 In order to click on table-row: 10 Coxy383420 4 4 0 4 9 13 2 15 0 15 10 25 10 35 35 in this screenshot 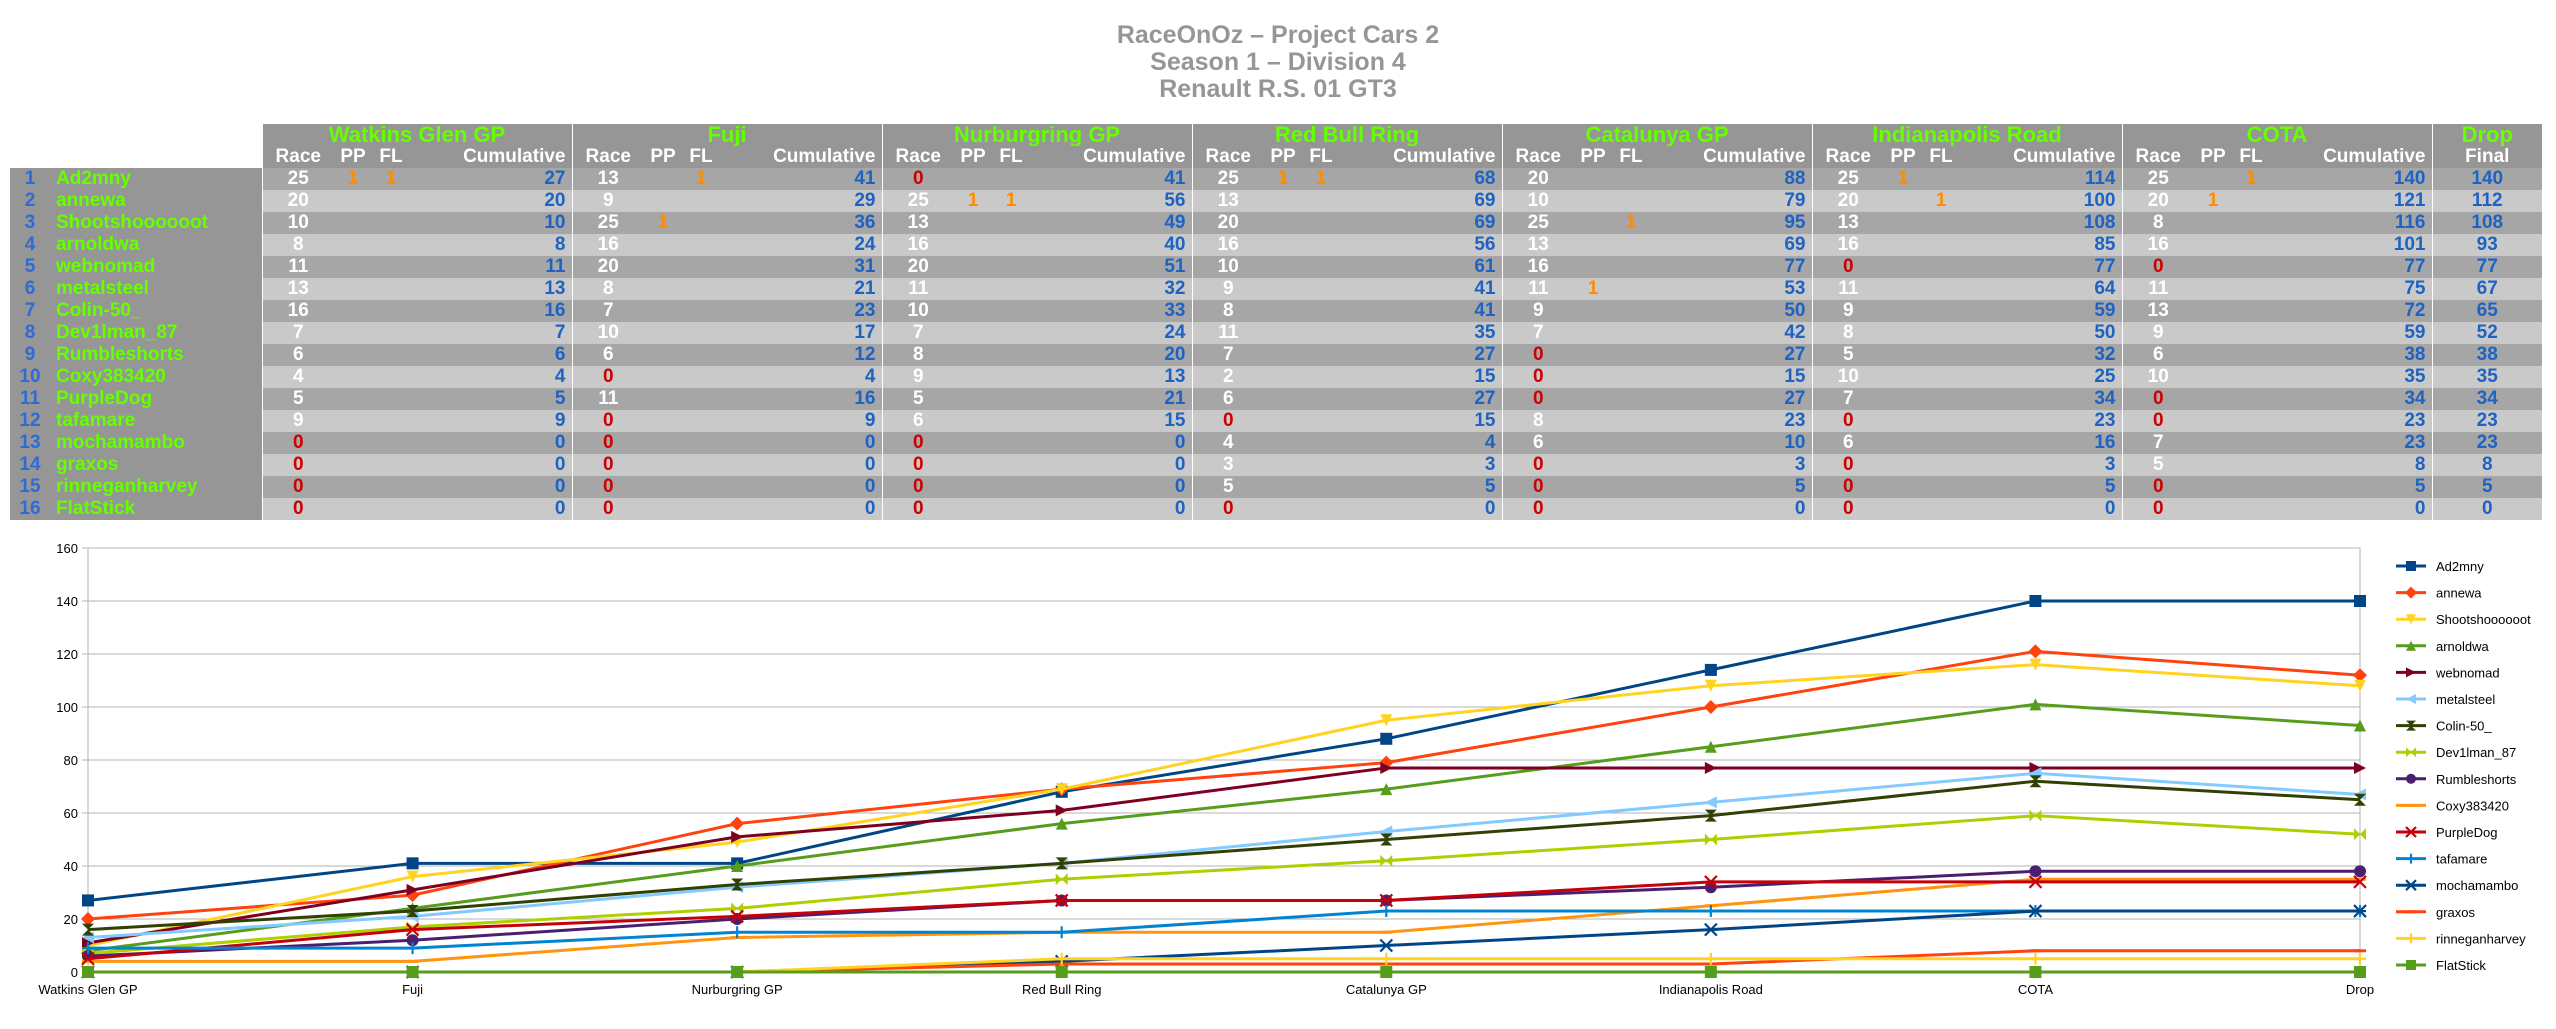, I will do `click(1276, 377)`.